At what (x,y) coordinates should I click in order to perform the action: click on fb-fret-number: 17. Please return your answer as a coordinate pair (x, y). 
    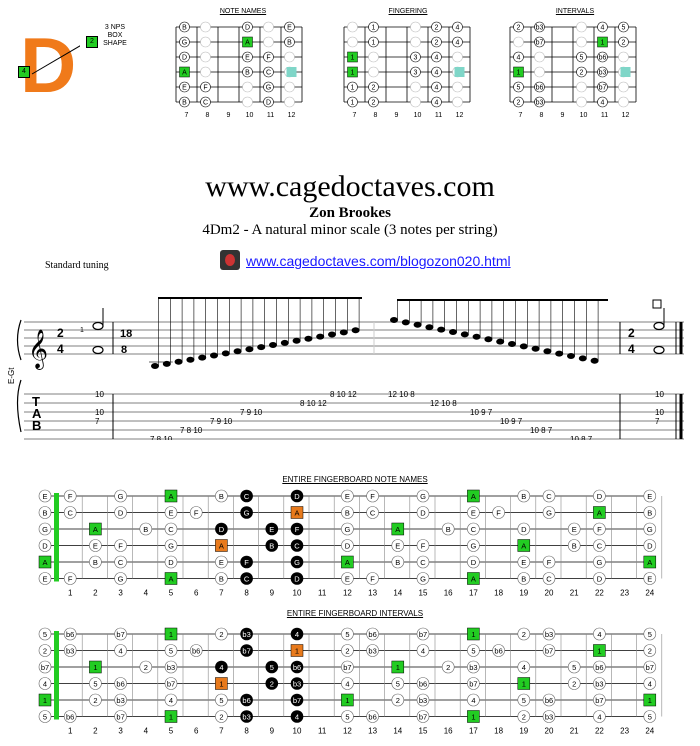
    Looking at the image, I should click on (473, 731).